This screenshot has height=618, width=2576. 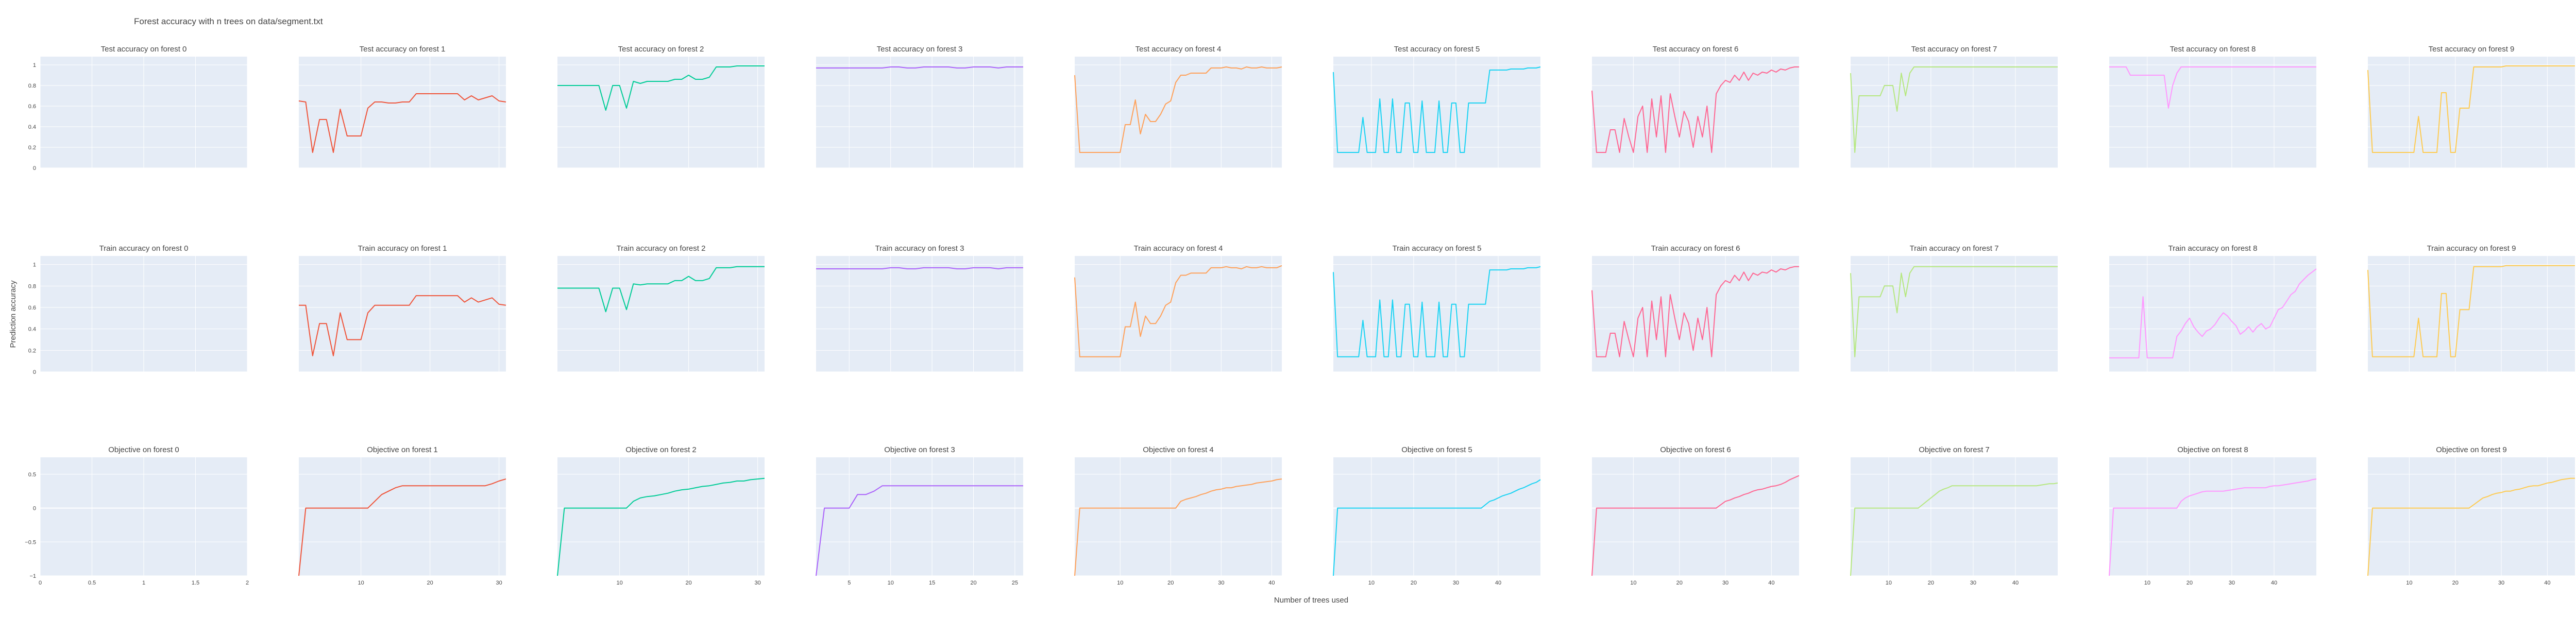 I want to click on subplot-title: Objective on forest 5, so click(x=1436, y=450).